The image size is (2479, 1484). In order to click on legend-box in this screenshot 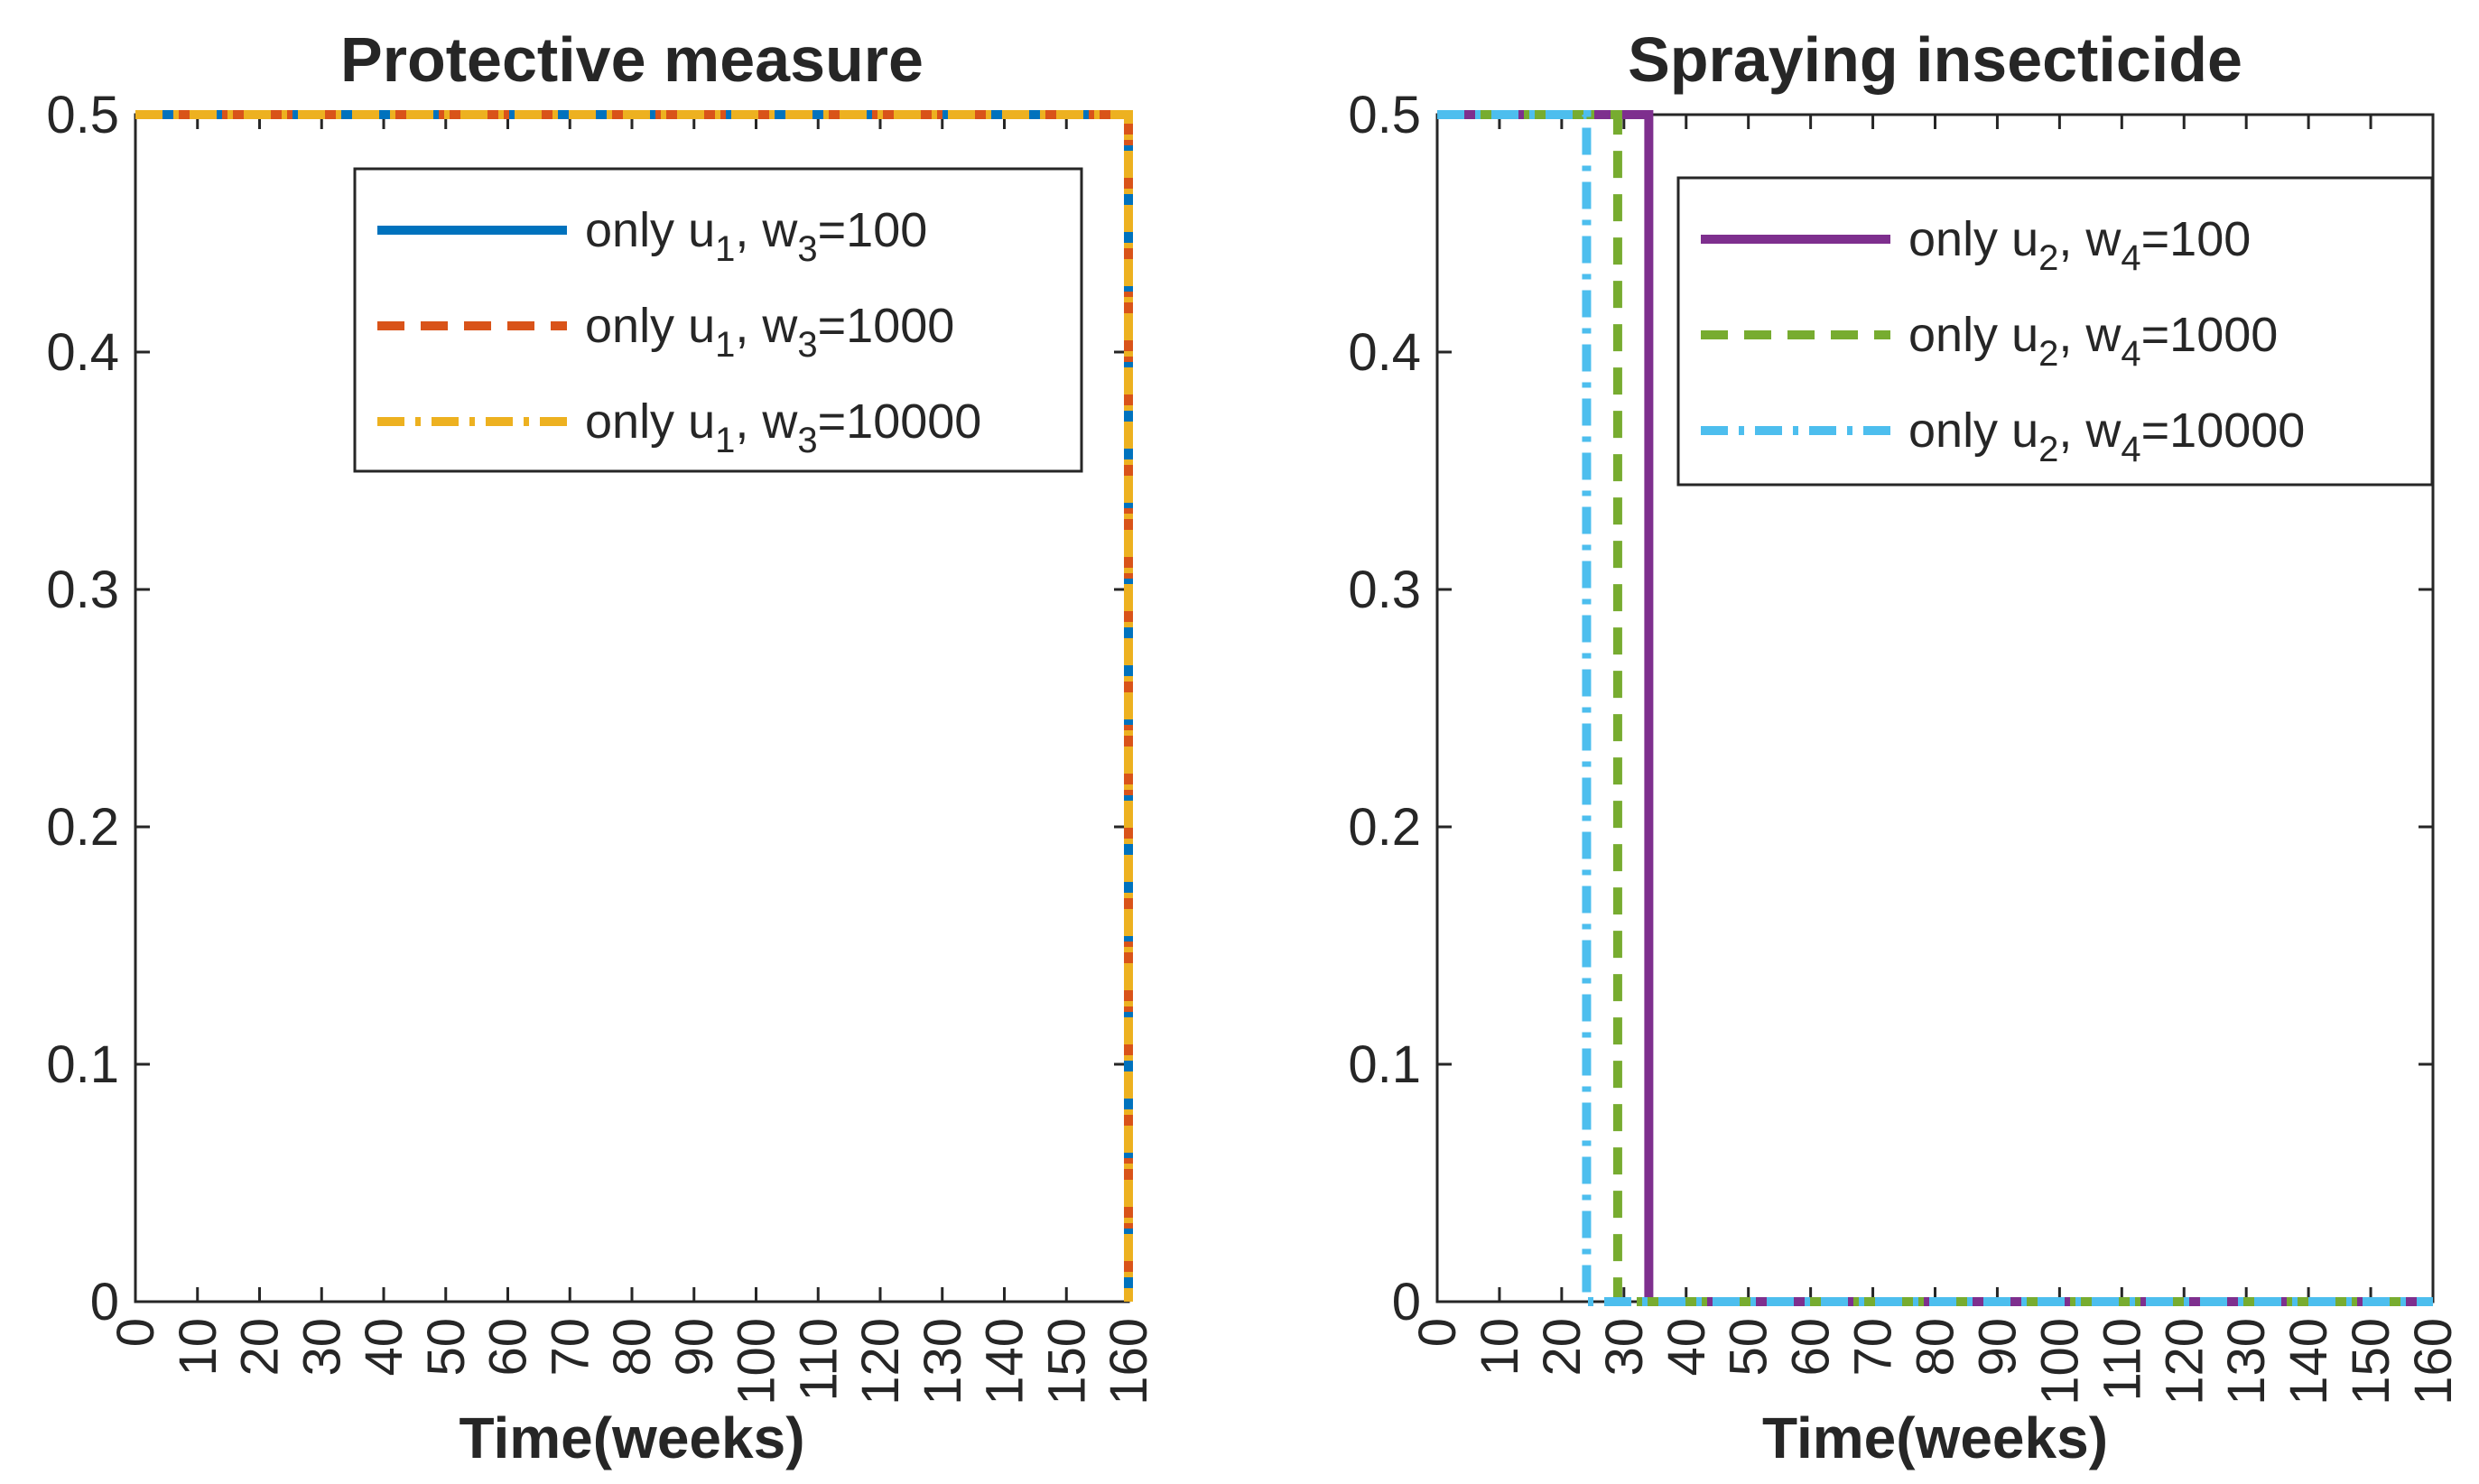, I will do `click(718, 320)`.